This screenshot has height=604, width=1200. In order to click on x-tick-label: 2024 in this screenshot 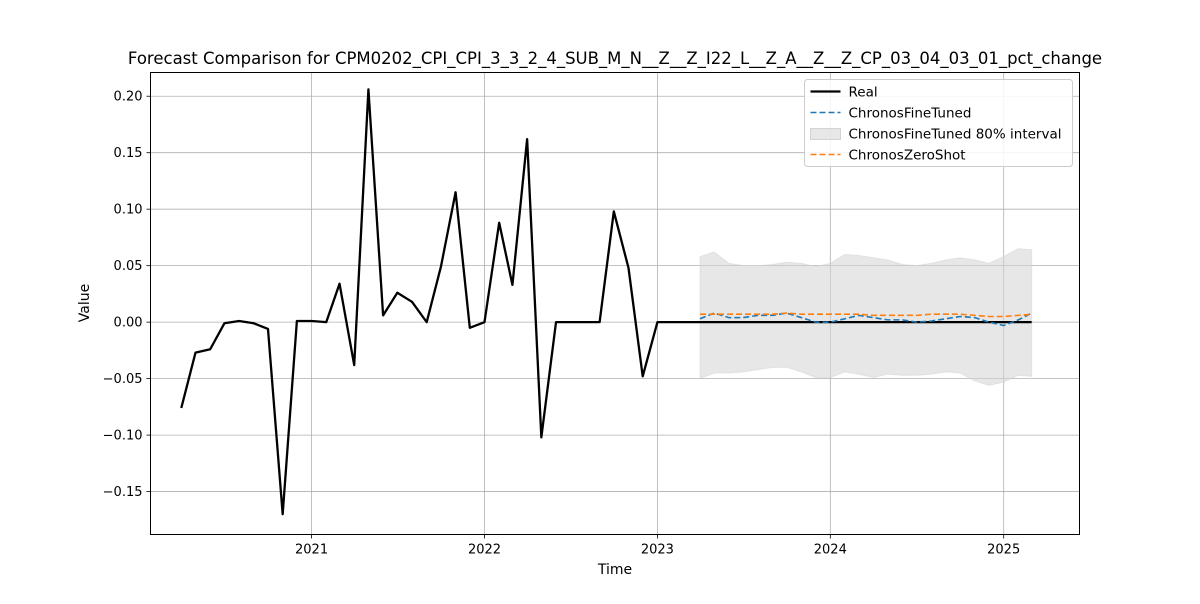, I will do `click(830, 550)`.